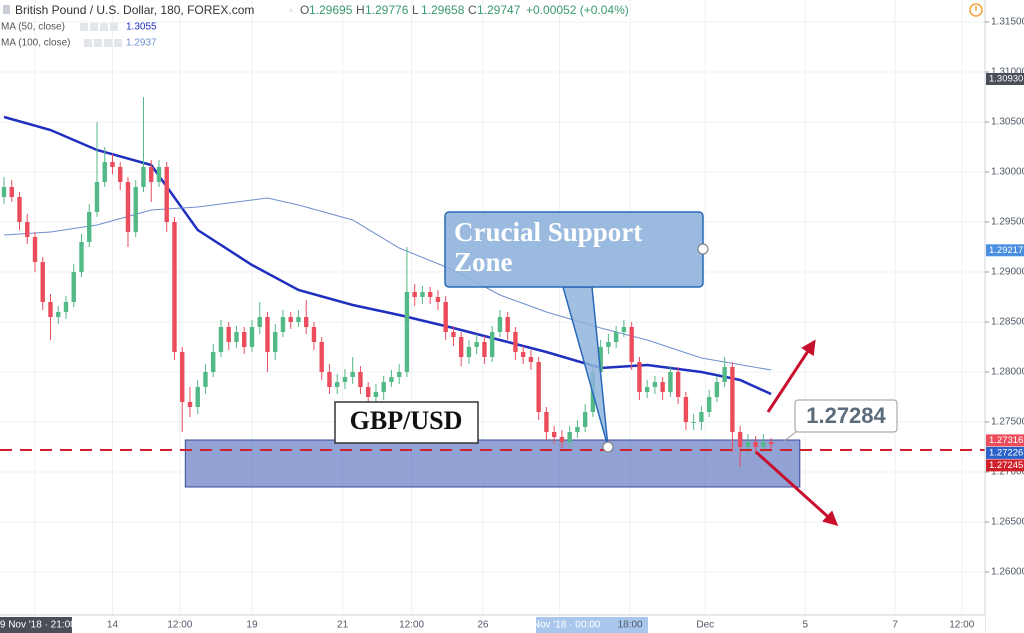  What do you see at coordinates (548, 232) in the screenshot?
I see `callout-line: Crucial Support` at bounding box center [548, 232].